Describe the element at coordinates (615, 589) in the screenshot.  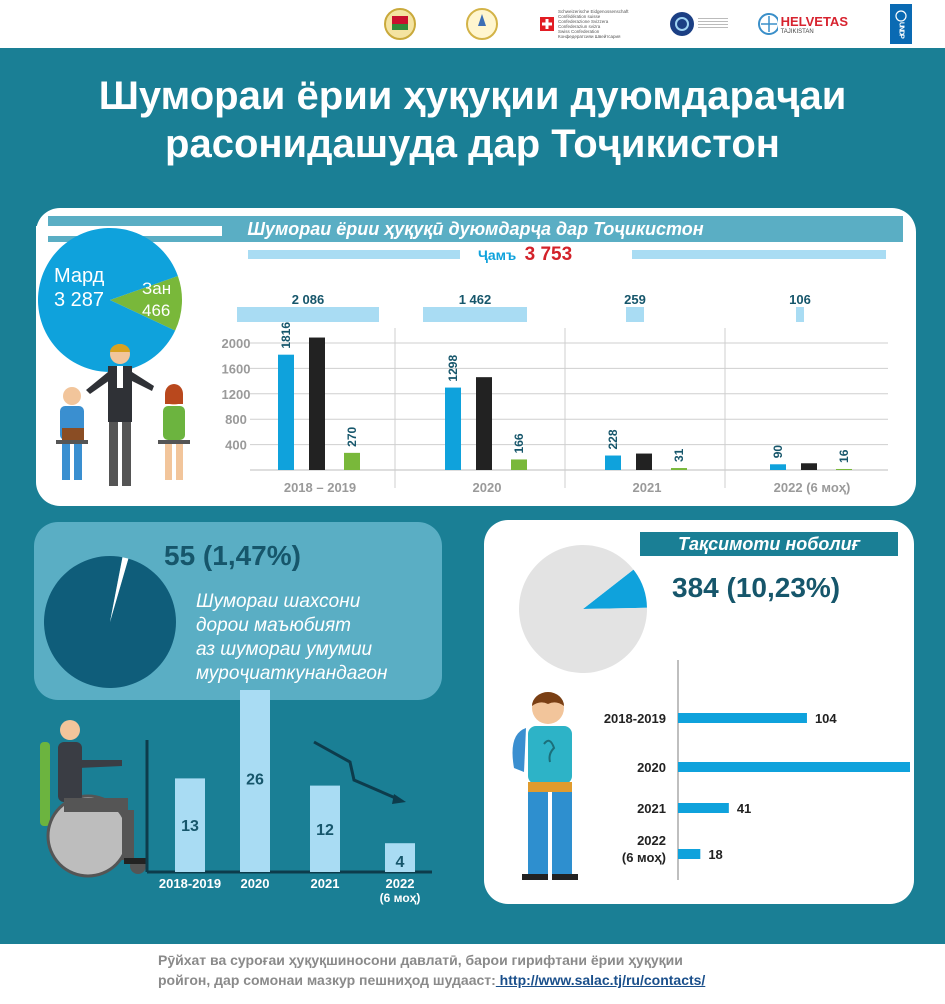
I see `pie-slice-minors` at that location.